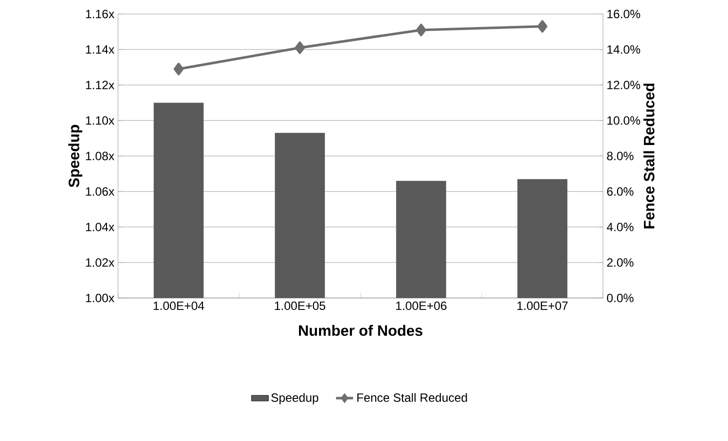 Image resolution: width=728 pixels, height=441 pixels. Describe the element at coordinates (100, 49) in the screenshot. I see `y-tick-label: 1.14x` at that location.